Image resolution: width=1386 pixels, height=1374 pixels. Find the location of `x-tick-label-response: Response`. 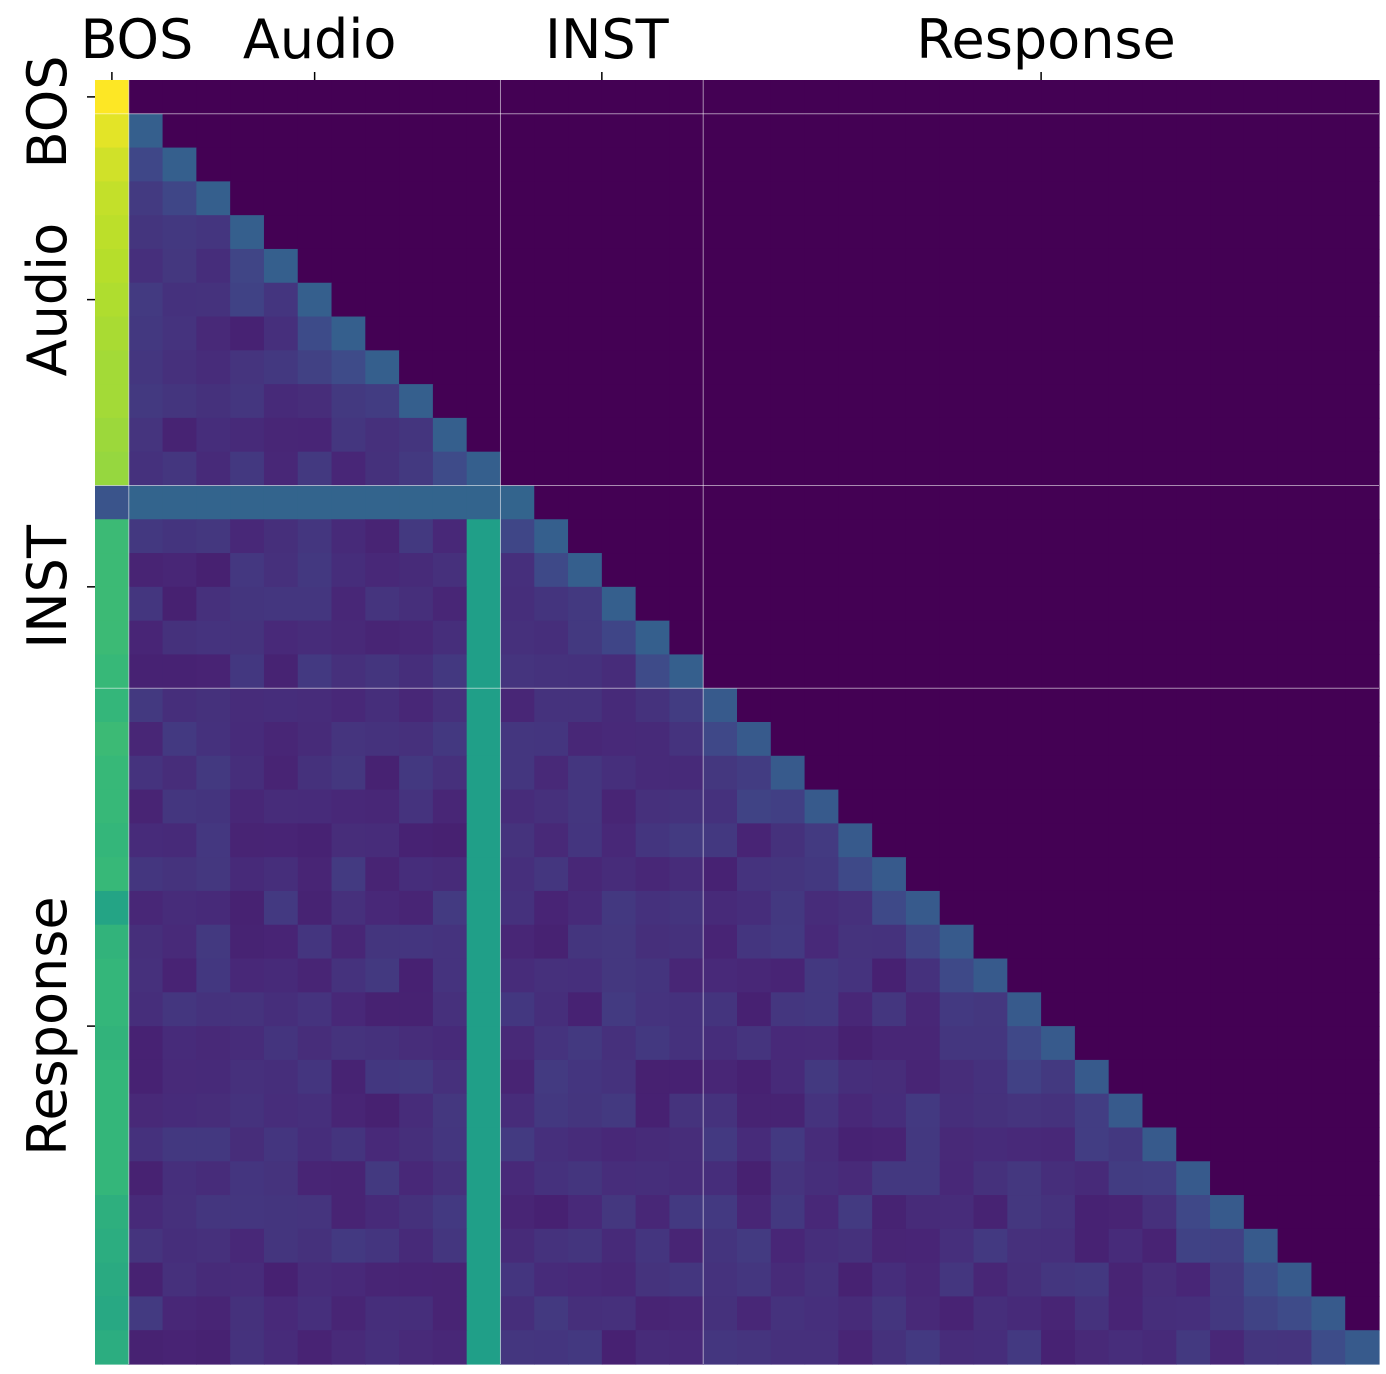

x-tick-label-response: Response is located at coordinates (1045, 39).